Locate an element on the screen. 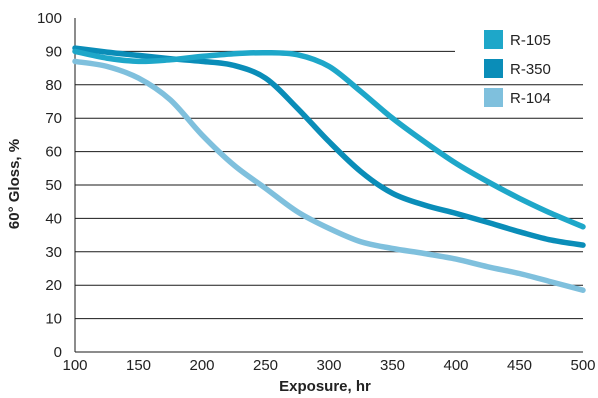  x-tick-labels: 100 150 200 250 300 350 400 450 500 is located at coordinates (328, 365).